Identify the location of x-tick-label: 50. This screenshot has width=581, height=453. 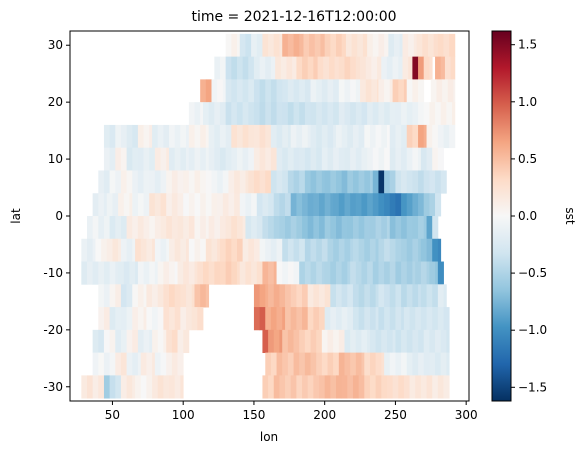
(112, 415).